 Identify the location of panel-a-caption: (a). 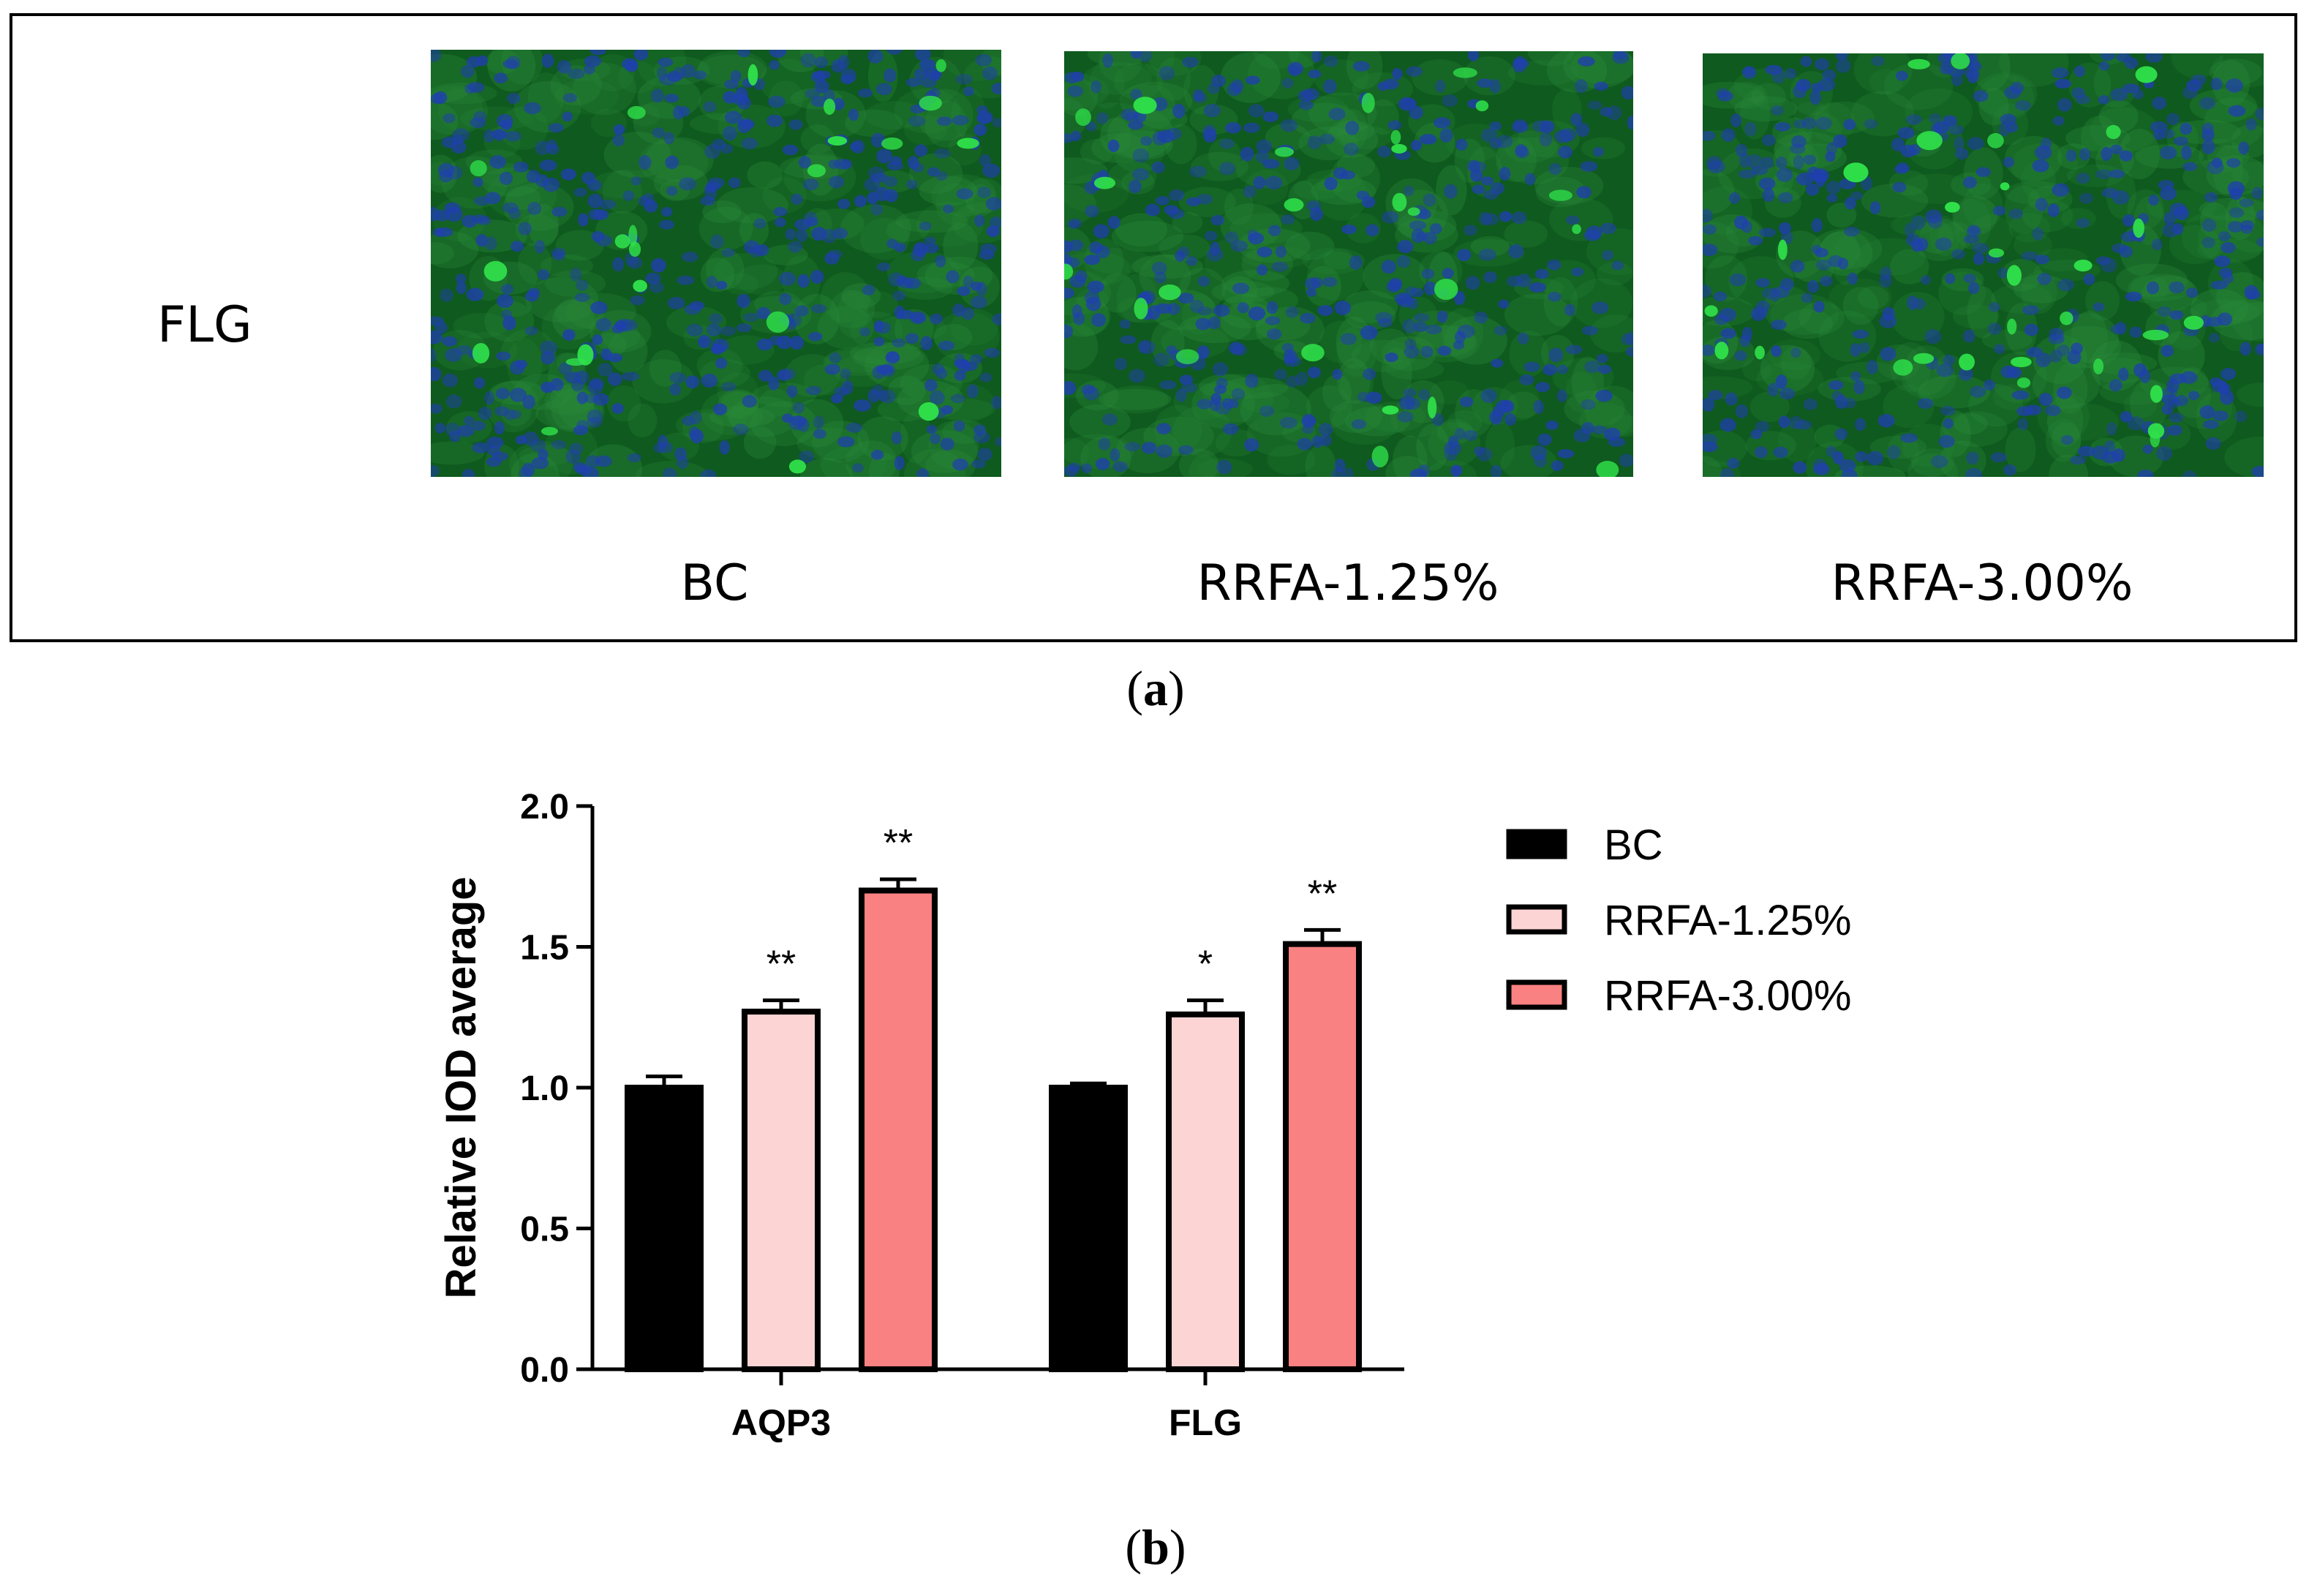
(1155, 688).